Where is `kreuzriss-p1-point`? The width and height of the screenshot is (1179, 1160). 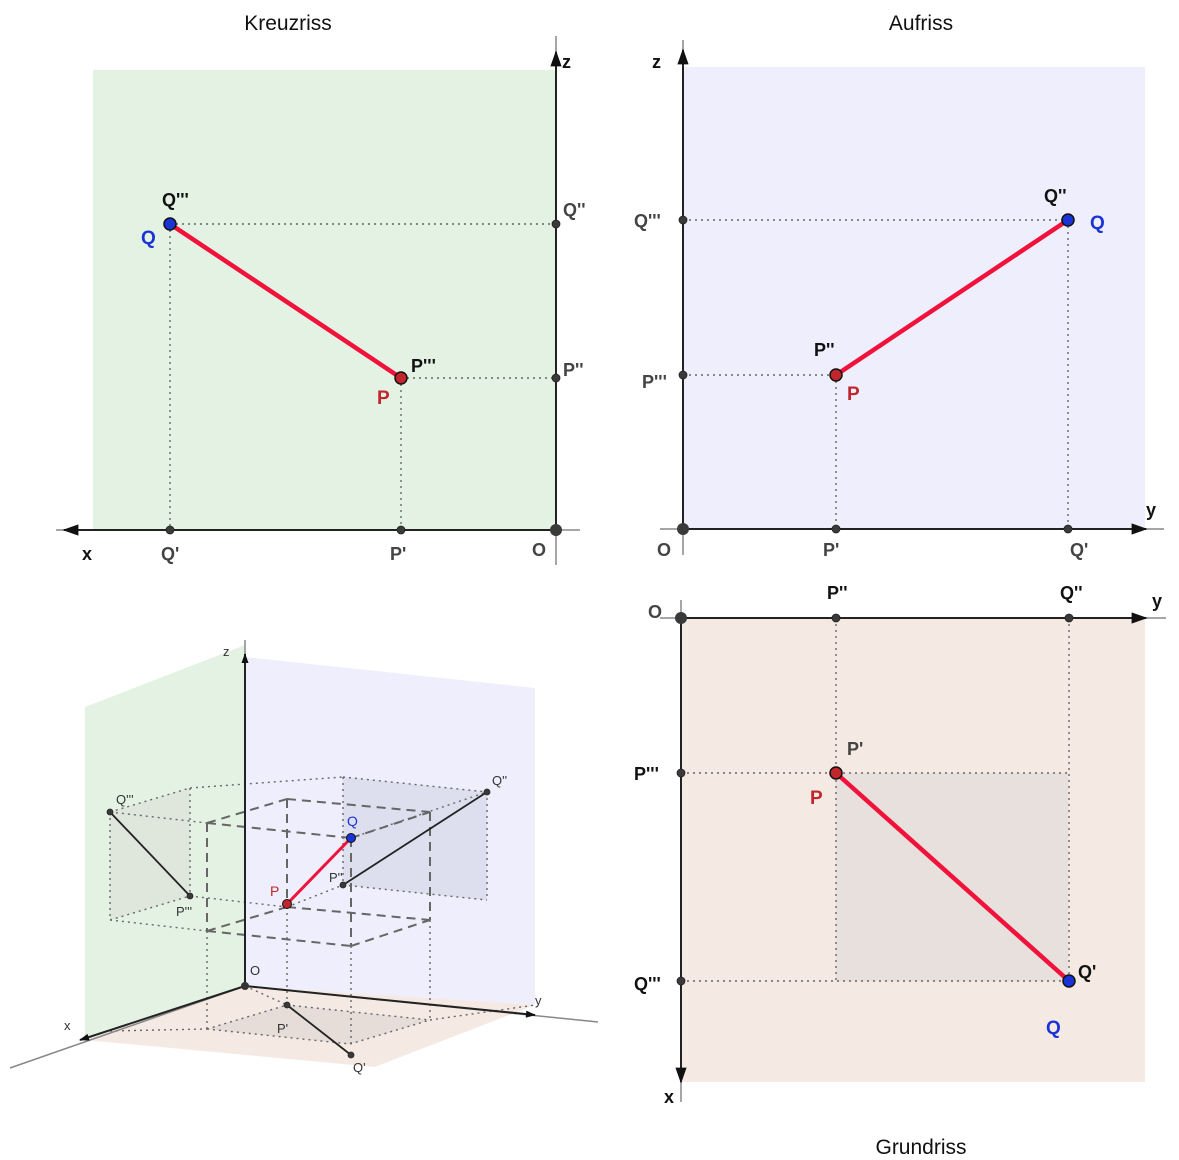
kreuzriss-p1-point is located at coordinates (401, 530).